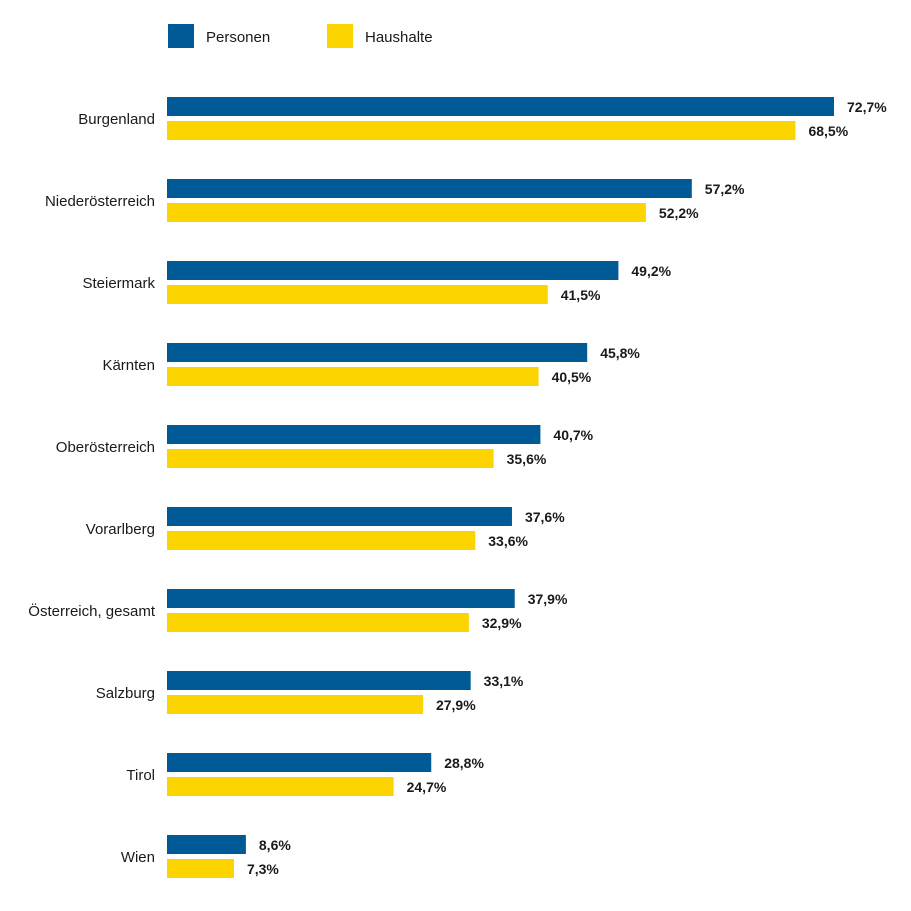  Describe the element at coordinates (464, 763) in the screenshot. I see `data-label: 28,8%` at that location.